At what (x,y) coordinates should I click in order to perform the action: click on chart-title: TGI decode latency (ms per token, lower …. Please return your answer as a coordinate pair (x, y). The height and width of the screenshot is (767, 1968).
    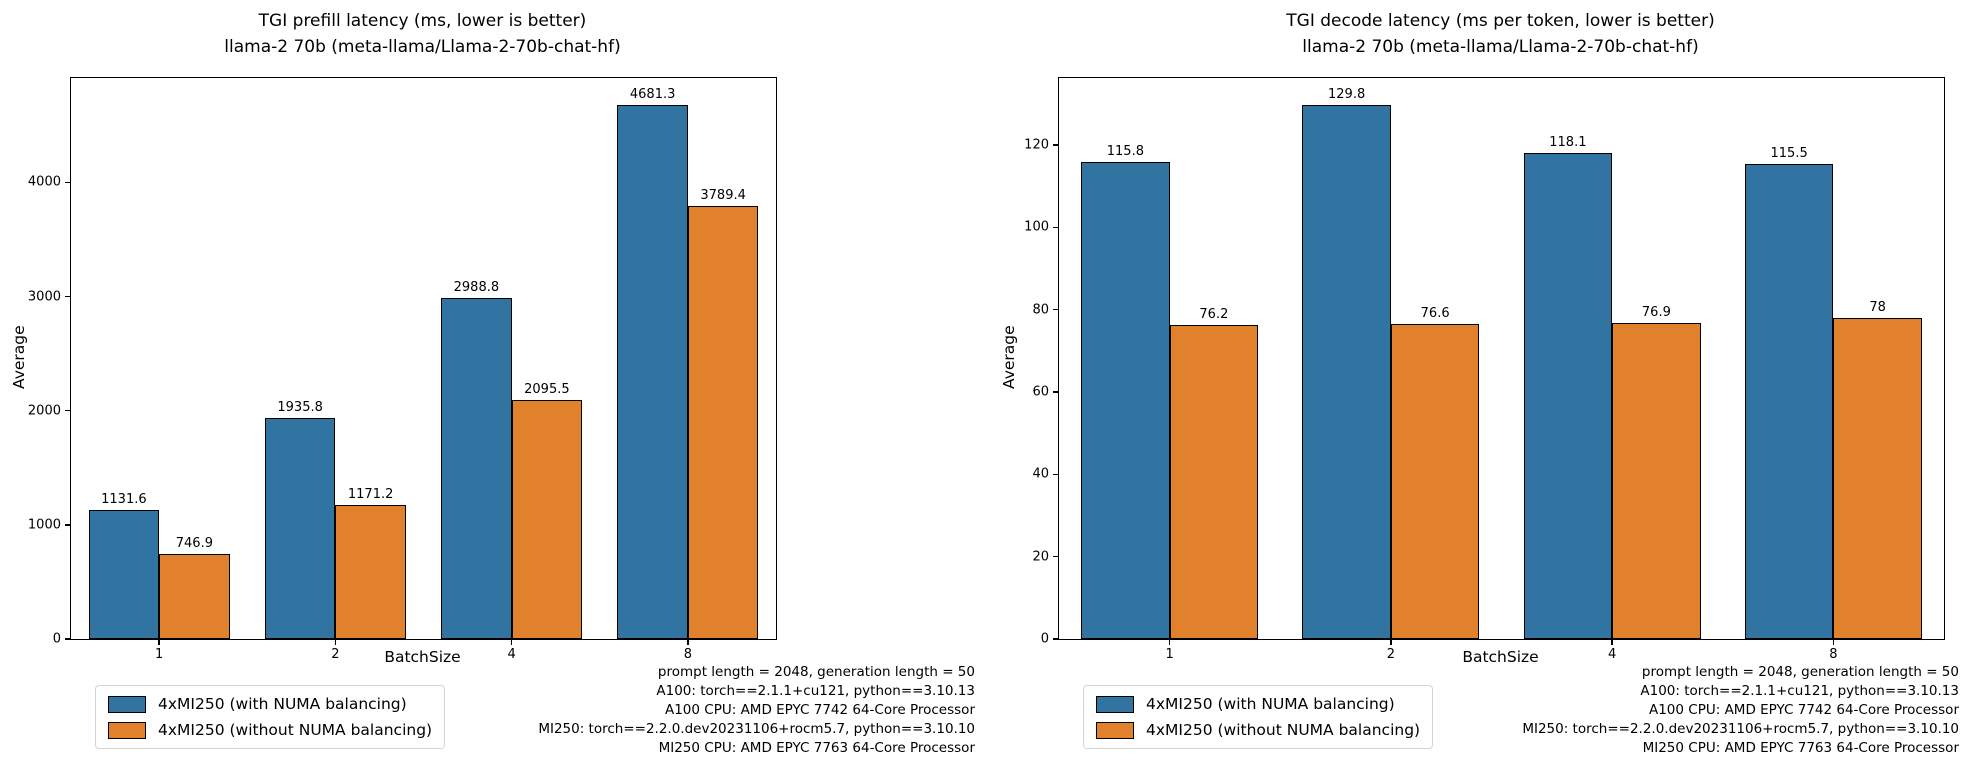
    Looking at the image, I should click on (1500, 21).